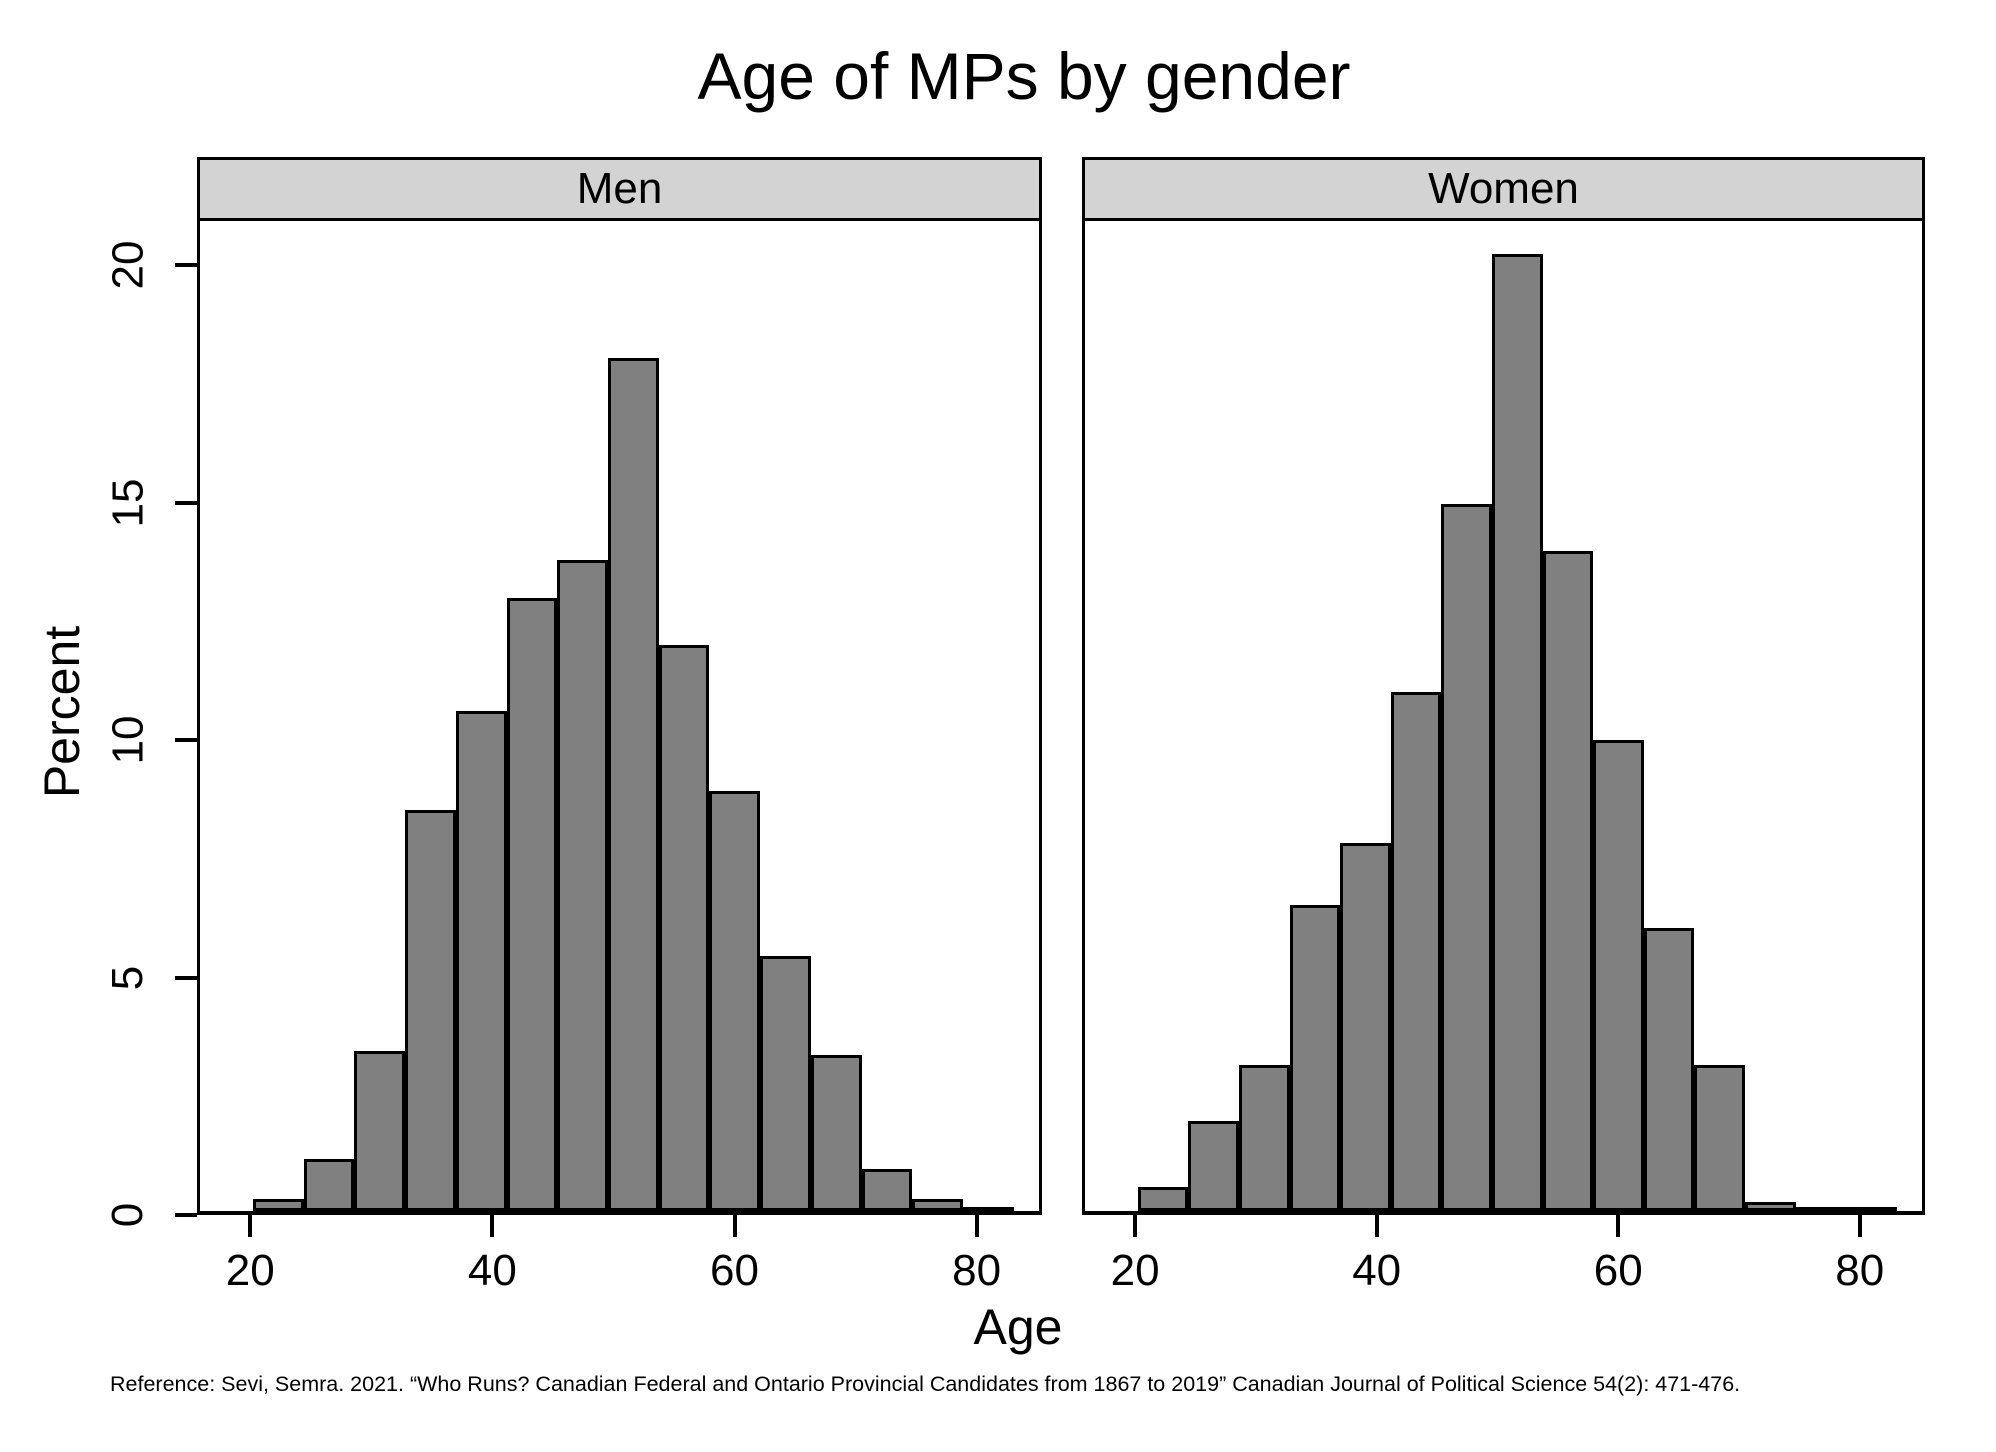 Image resolution: width=1996 pixels, height=1452 pixels. I want to click on y-tick-label: 15, so click(127, 503).